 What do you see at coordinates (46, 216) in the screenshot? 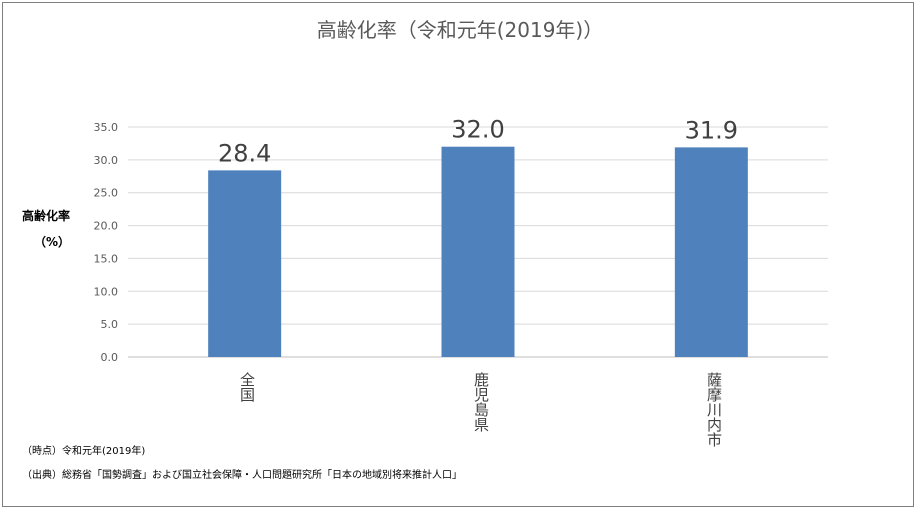
I see `y-axis-label: 高齢化率` at bounding box center [46, 216].